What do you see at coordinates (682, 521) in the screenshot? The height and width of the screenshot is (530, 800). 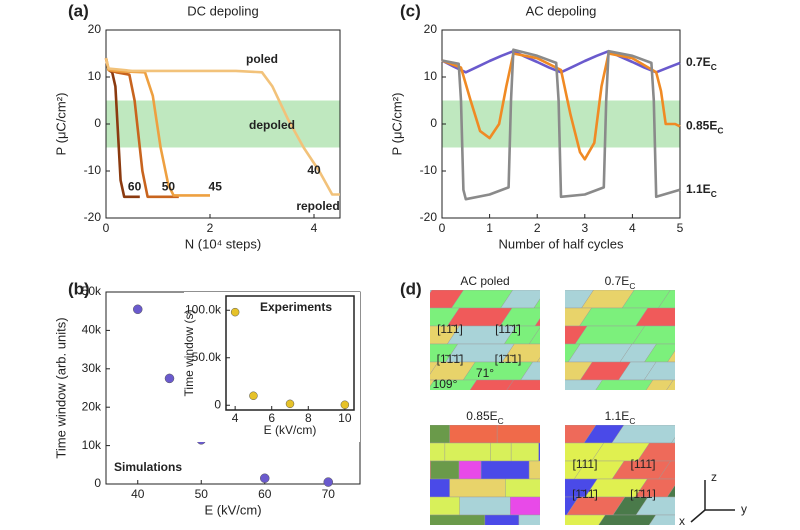 I see `axis-name: x` at bounding box center [682, 521].